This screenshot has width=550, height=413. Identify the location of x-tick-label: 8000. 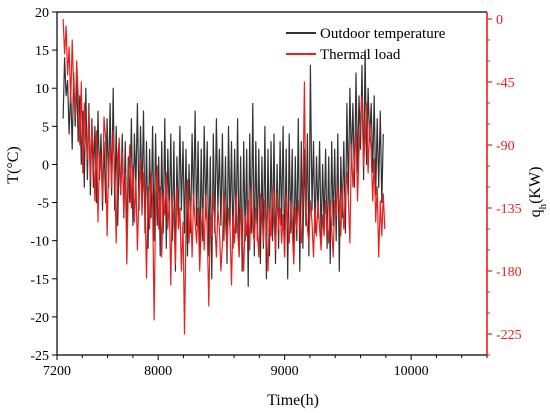
(158, 371).